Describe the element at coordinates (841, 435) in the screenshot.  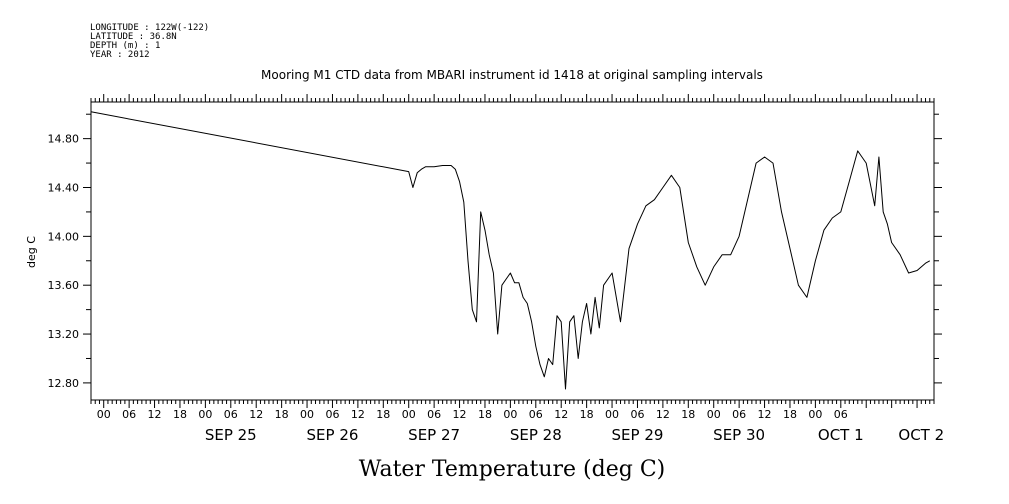
I see `x-date-label: OCT 1` at that location.